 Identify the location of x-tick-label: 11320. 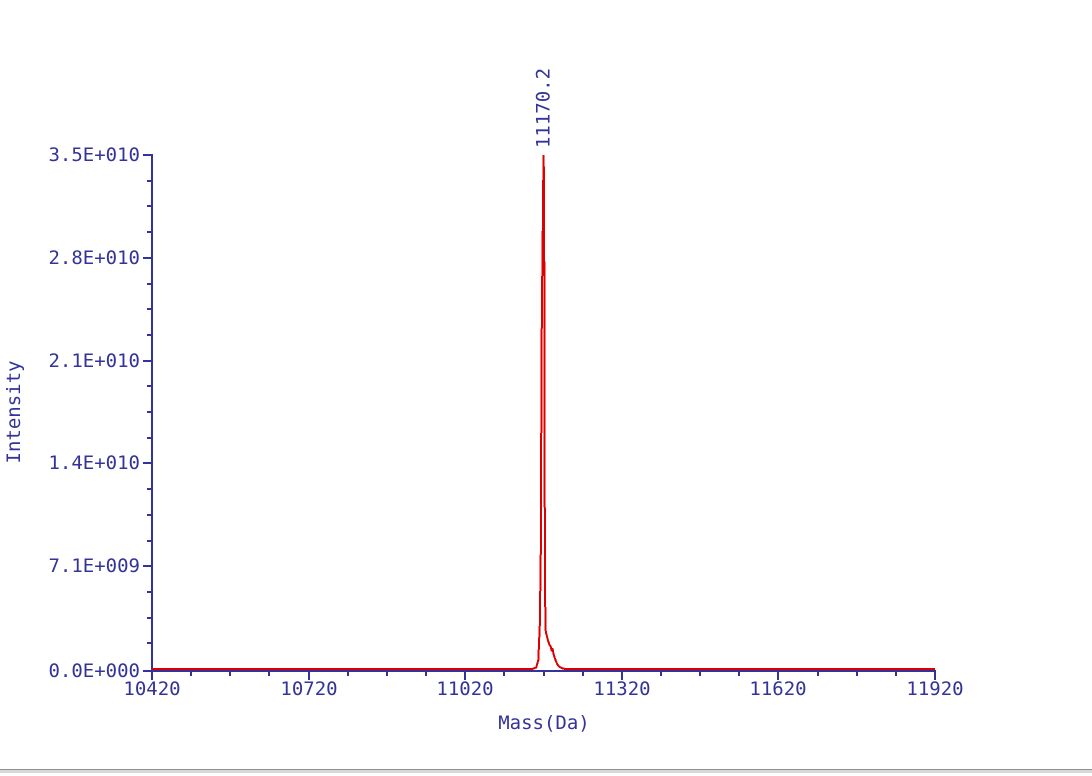
(621, 689).